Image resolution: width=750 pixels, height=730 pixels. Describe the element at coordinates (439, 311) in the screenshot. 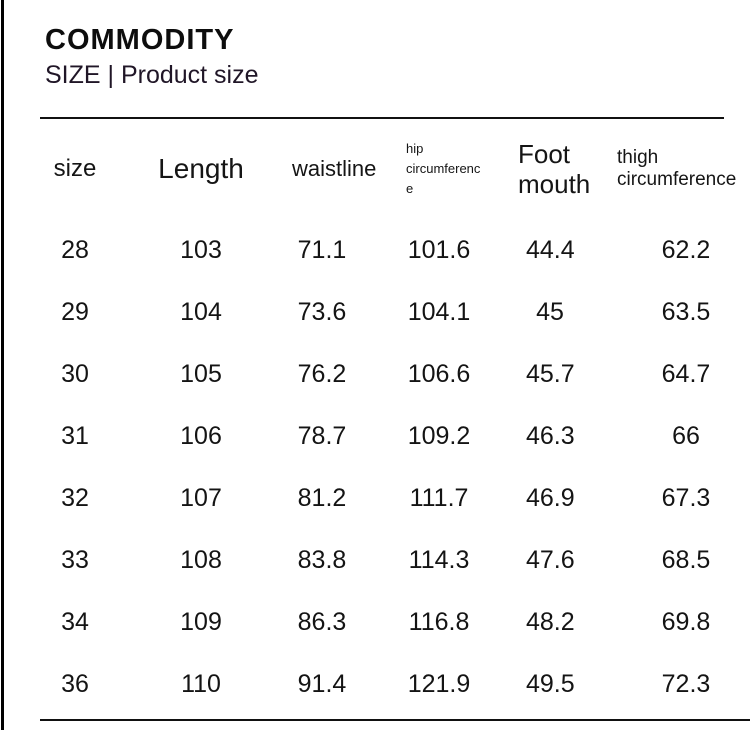

I see `cell-hip-circumference: 104.1` at that location.